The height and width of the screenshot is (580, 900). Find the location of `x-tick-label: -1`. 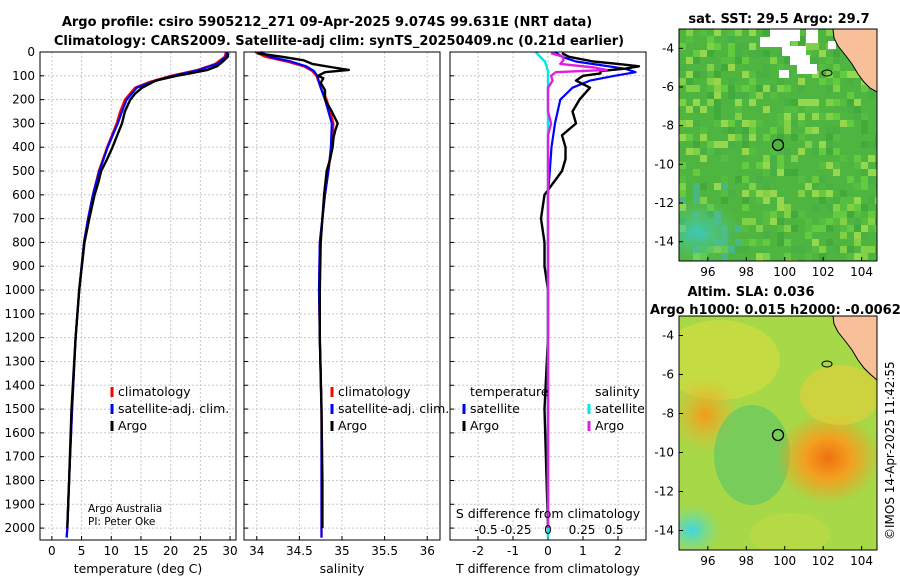

x-tick-label: -1 is located at coordinates (513, 551).